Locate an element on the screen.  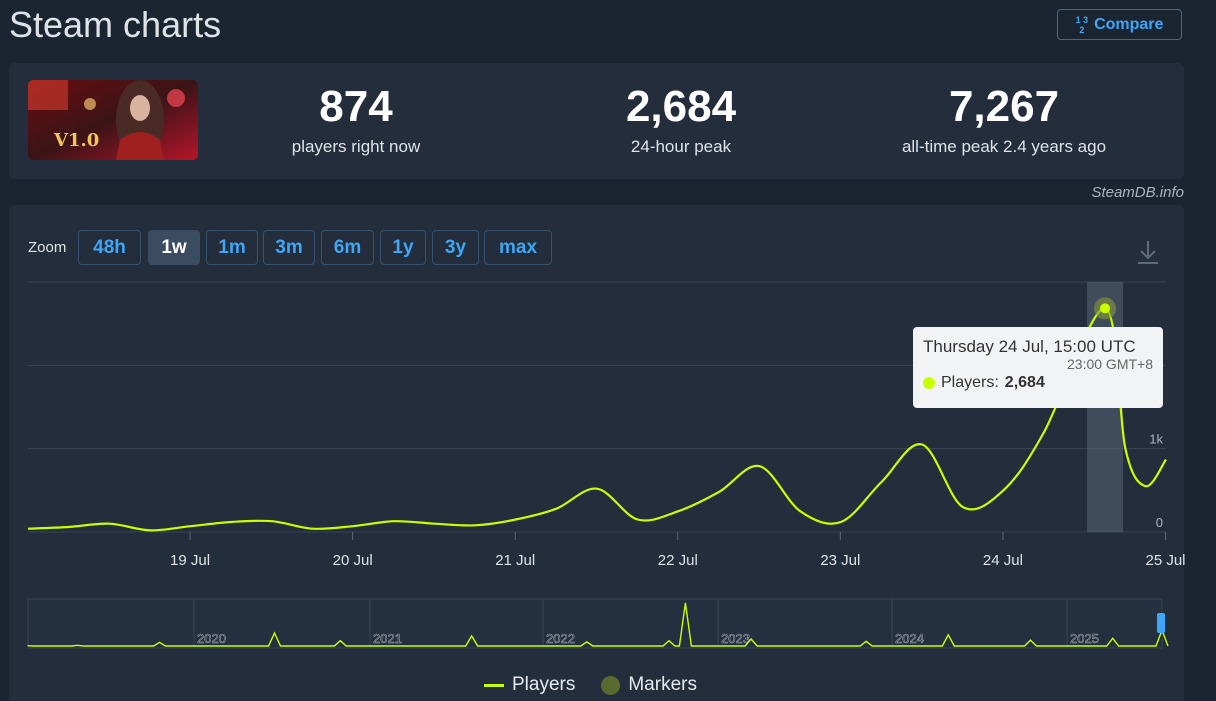
legend-players-swatch is located at coordinates (494, 685).